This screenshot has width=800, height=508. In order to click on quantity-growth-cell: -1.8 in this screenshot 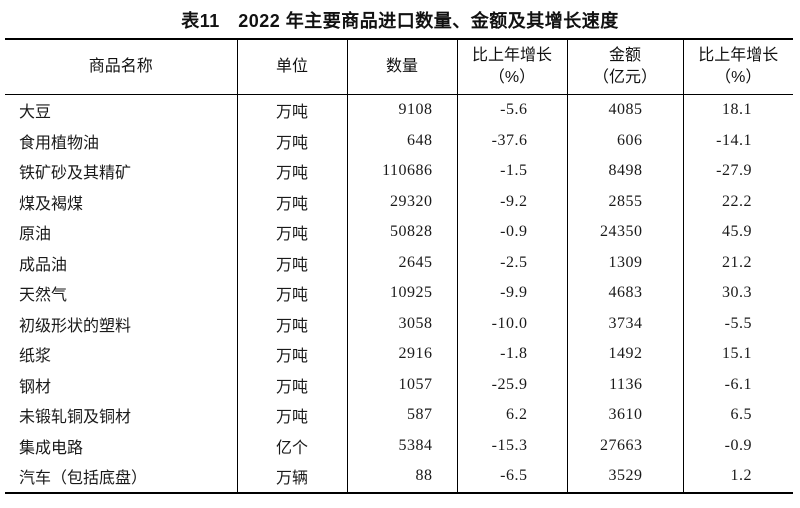, I will do `click(511, 354)`.